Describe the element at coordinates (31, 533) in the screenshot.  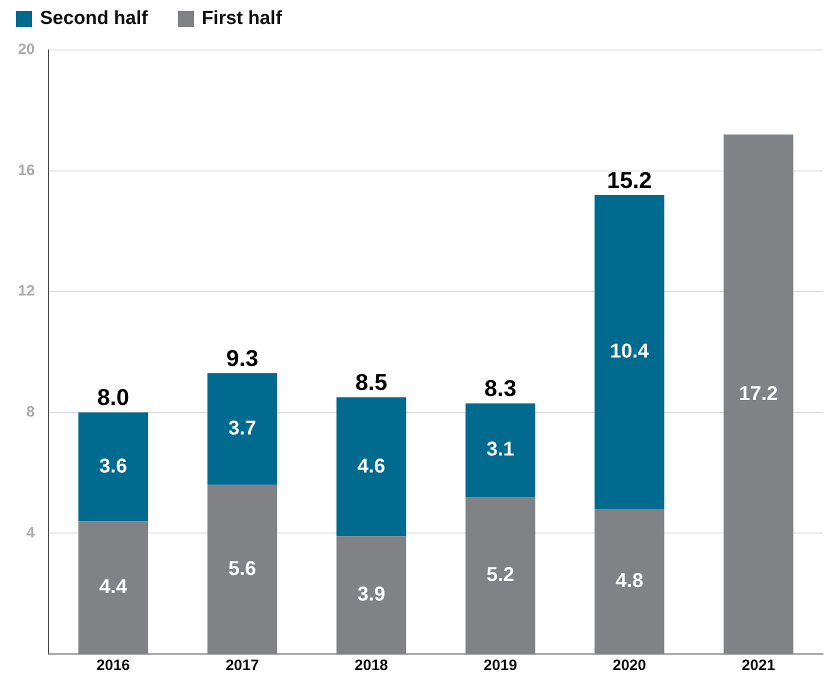
I see `y-tick-label: 4` at that location.